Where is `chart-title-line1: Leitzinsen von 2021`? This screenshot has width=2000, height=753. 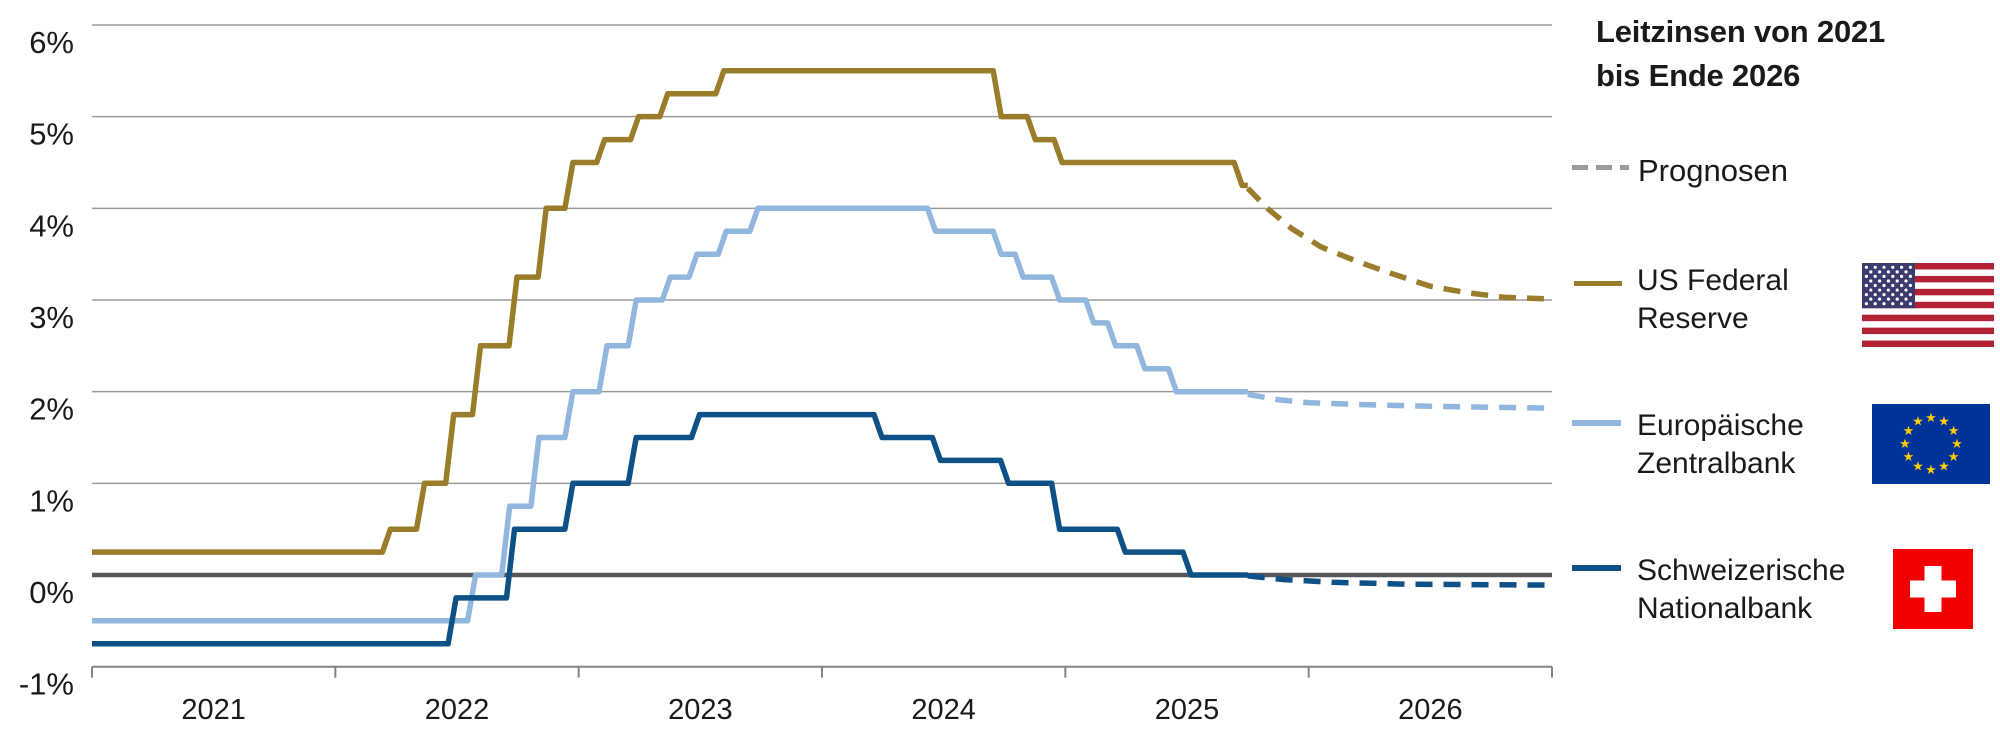 chart-title-line1: Leitzinsen von 2021 is located at coordinates (1741, 31).